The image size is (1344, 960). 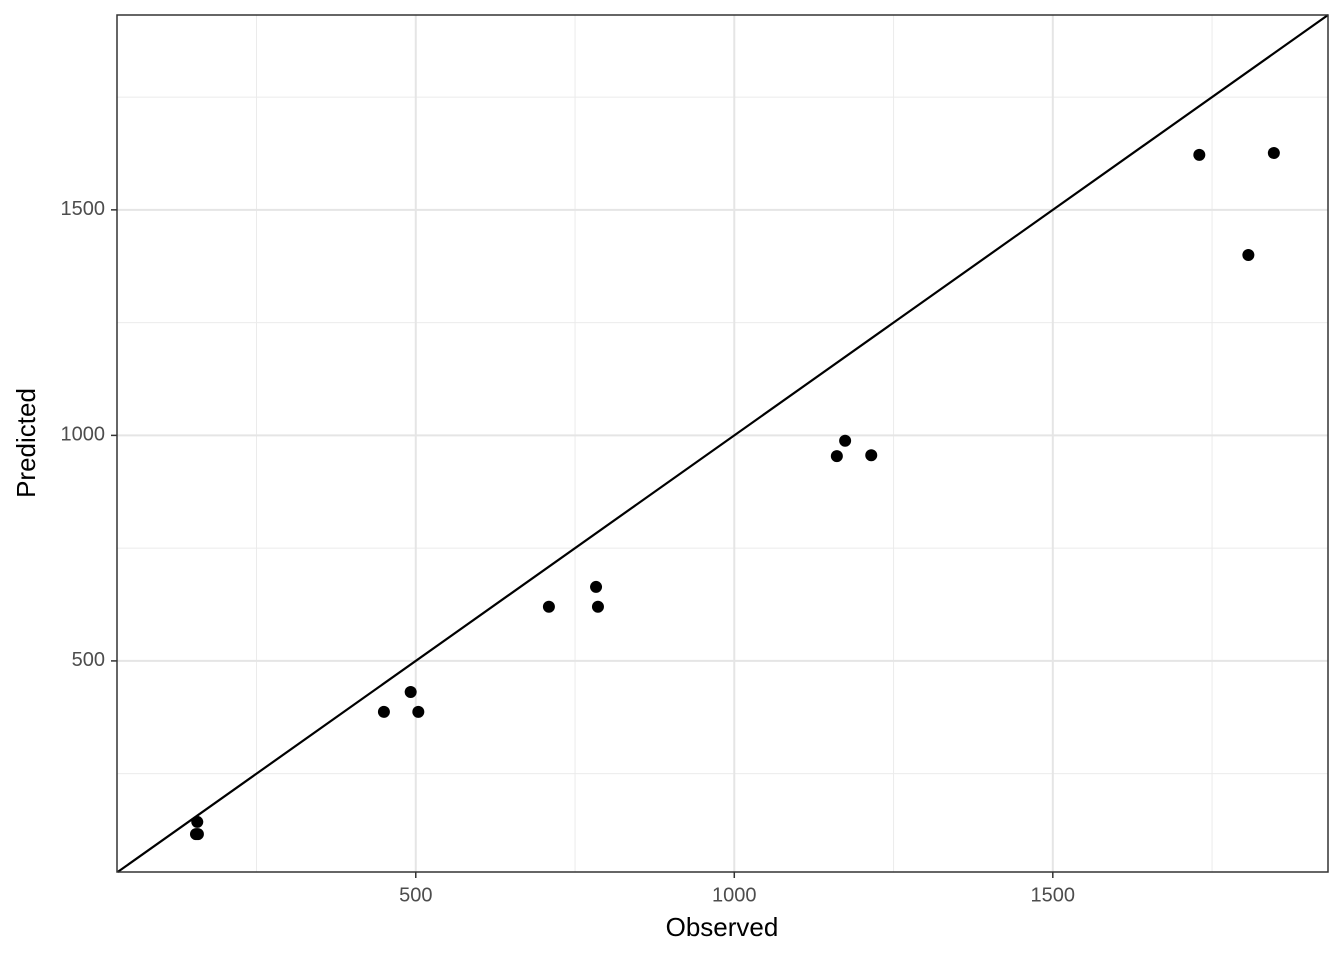 I want to click on y-tick-label: 1500, so click(x=83, y=209).